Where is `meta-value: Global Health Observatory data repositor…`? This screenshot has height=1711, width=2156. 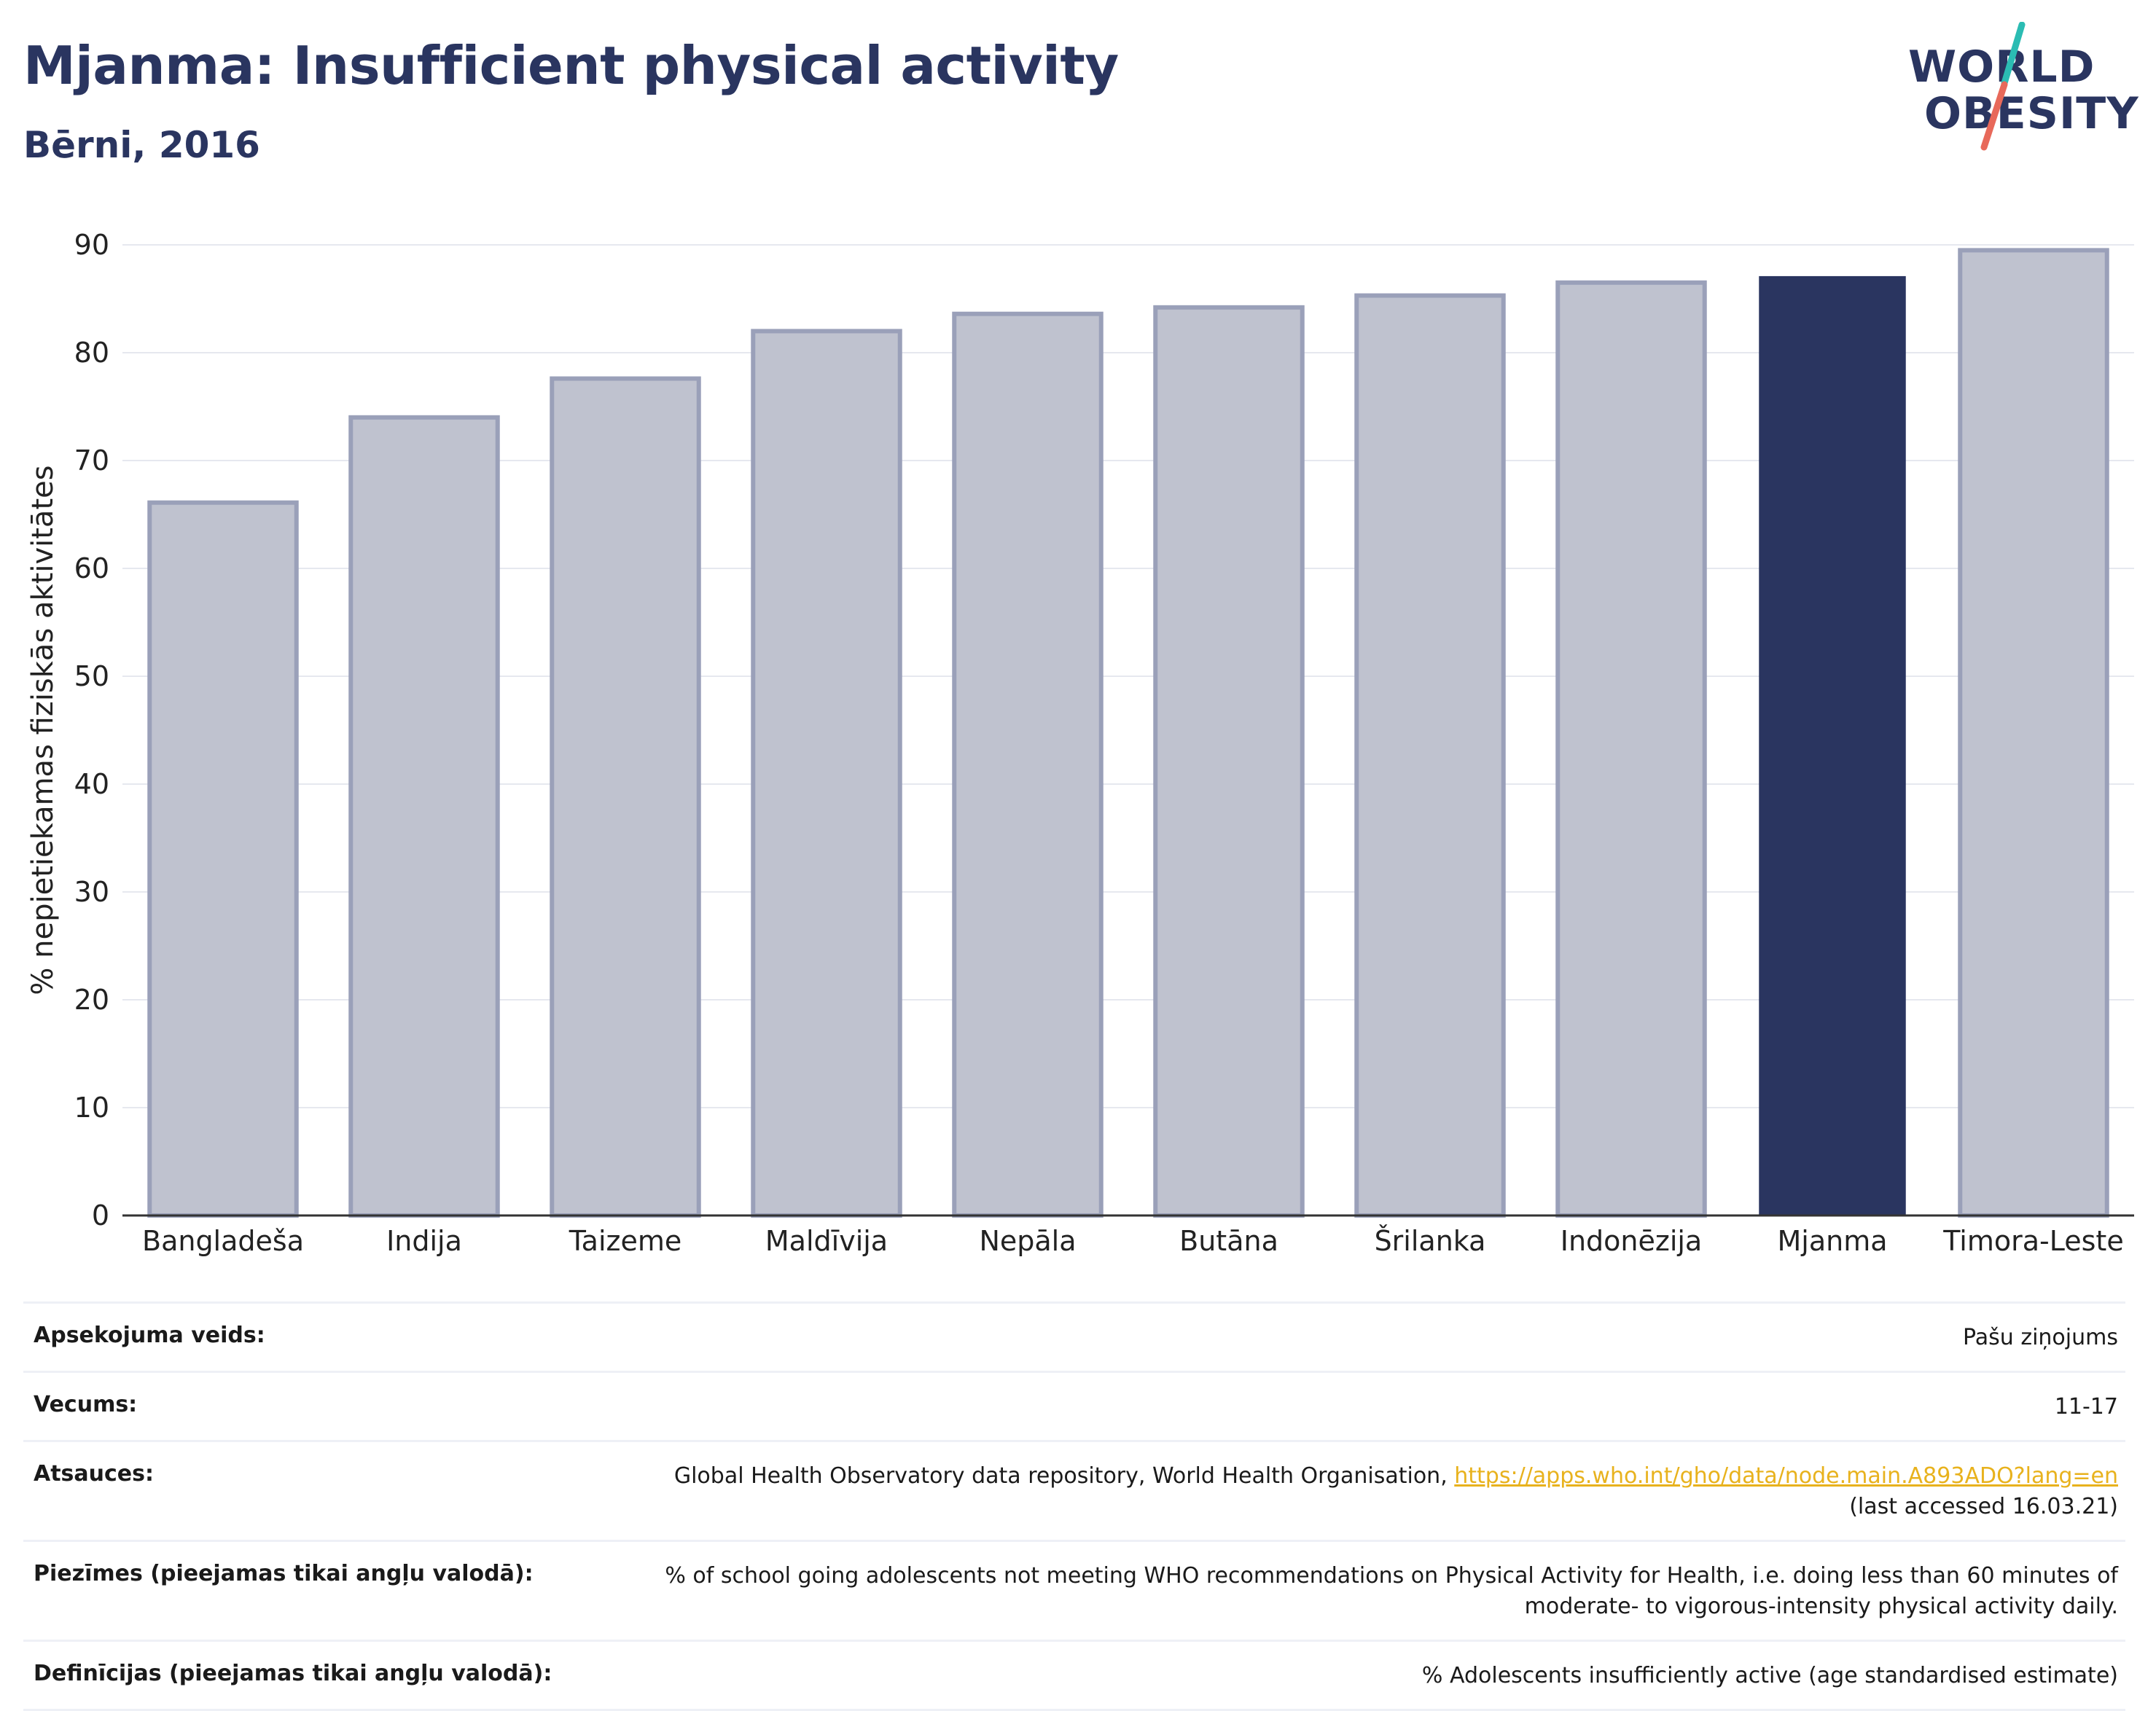
meta-value: Global Health Observatory data repositor… is located at coordinates (1150, 1491).